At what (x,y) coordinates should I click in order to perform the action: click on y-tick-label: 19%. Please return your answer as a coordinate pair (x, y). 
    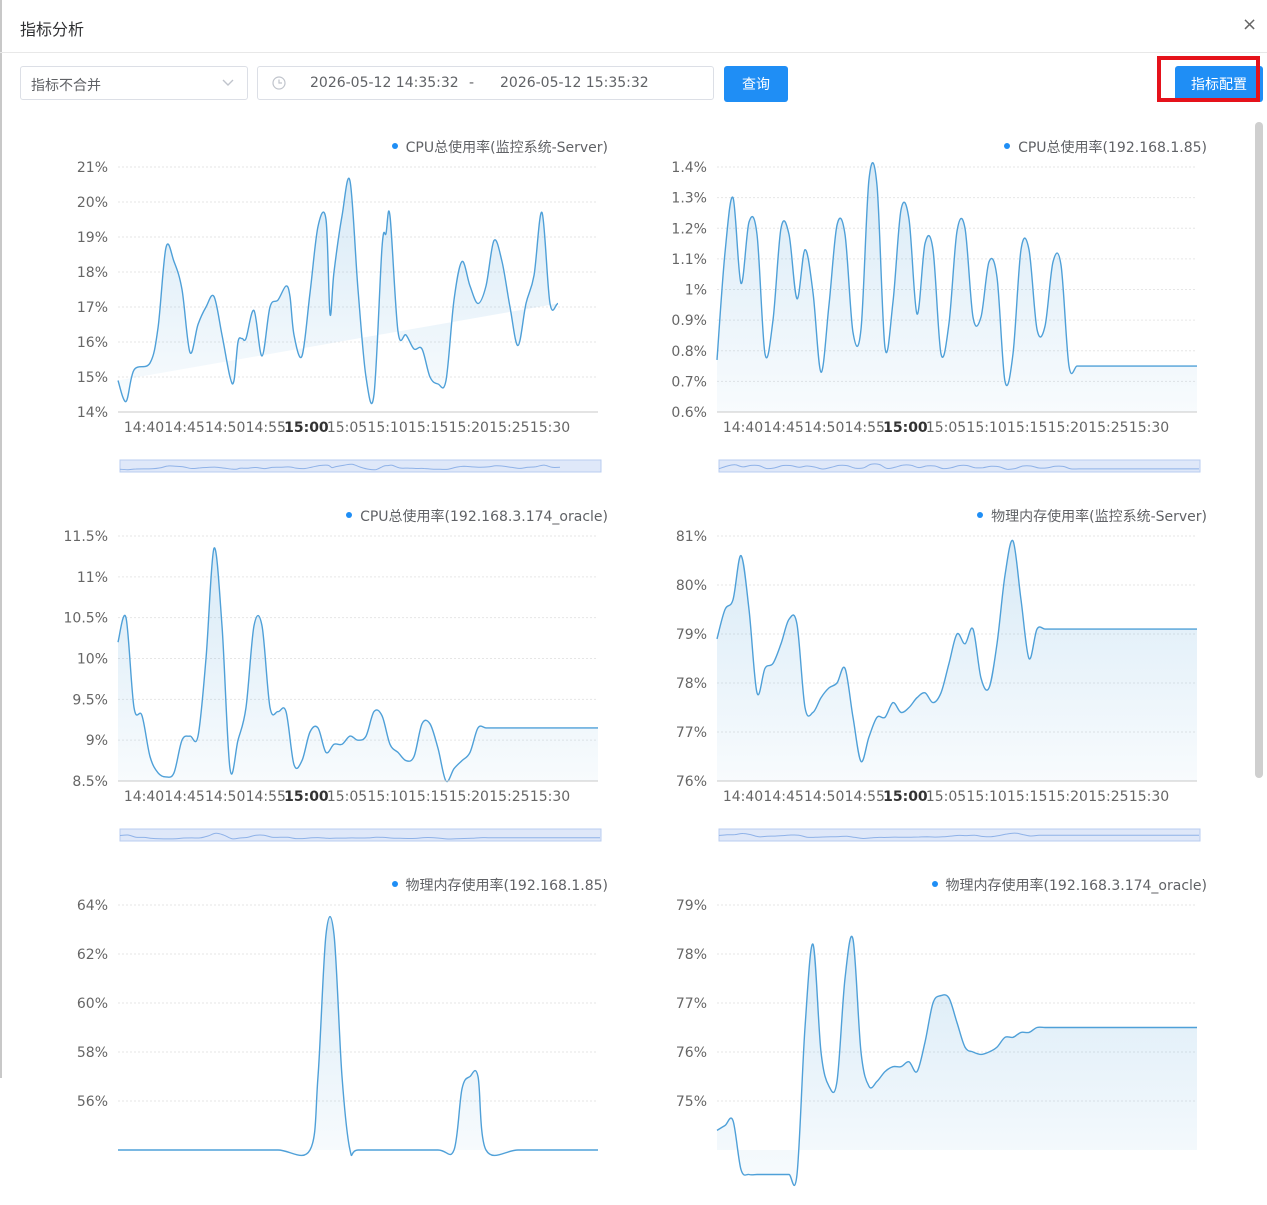
    Looking at the image, I should click on (92, 238).